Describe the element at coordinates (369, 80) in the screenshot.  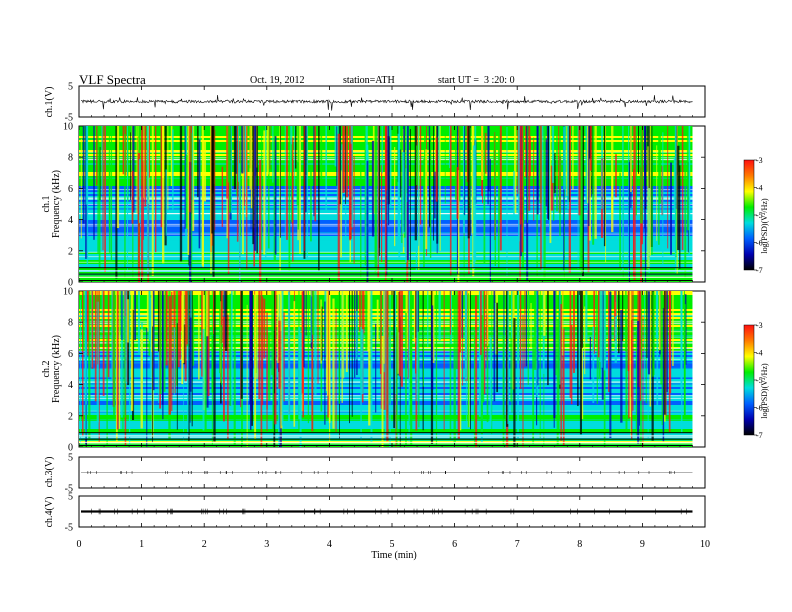
I see `station-label: station=ATH` at that location.